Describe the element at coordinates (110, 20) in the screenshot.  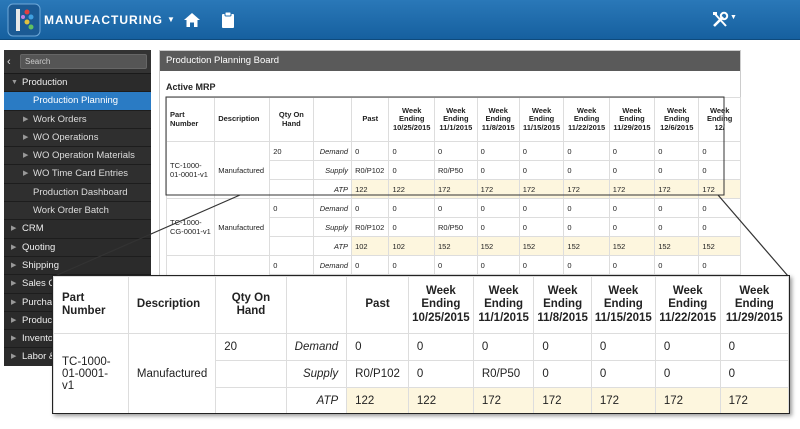
I see `app-switcher: MANUFACTURING ▼` at that location.